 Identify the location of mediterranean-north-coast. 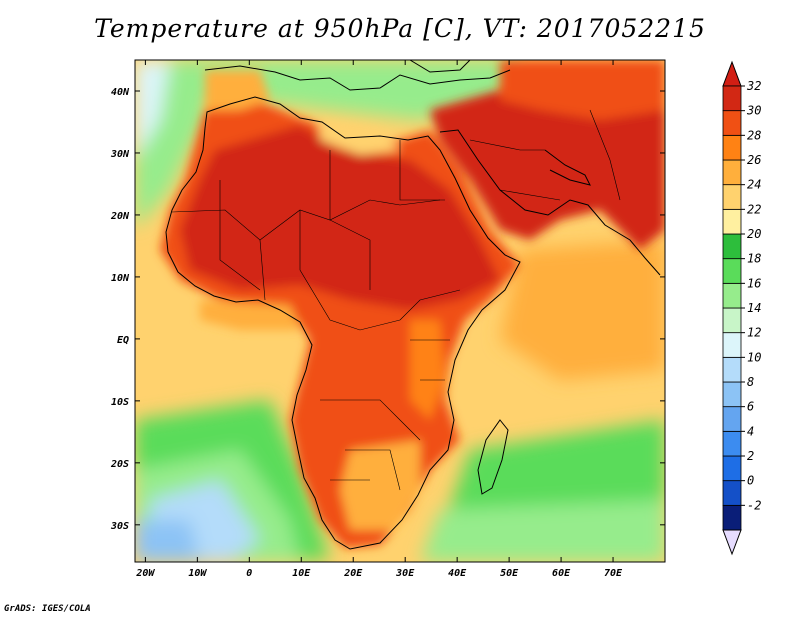
(357, 78).